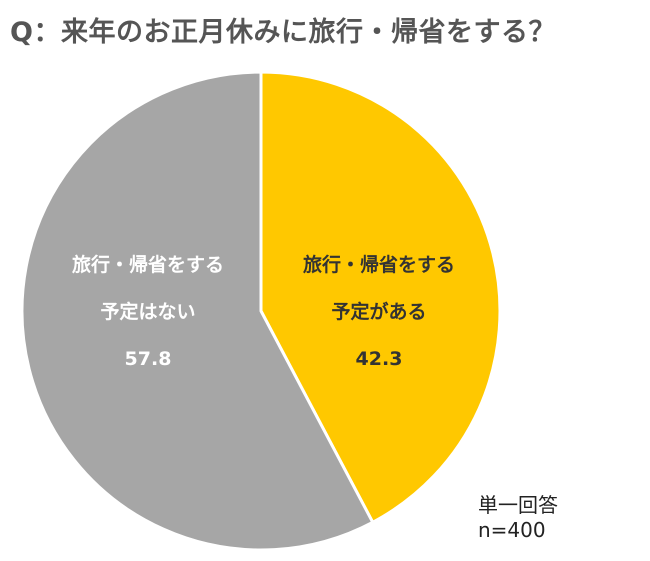 This screenshot has height=561, width=650. Describe the element at coordinates (148, 359) in the screenshot. I see `slice-value-label-1: 57.8` at that location.